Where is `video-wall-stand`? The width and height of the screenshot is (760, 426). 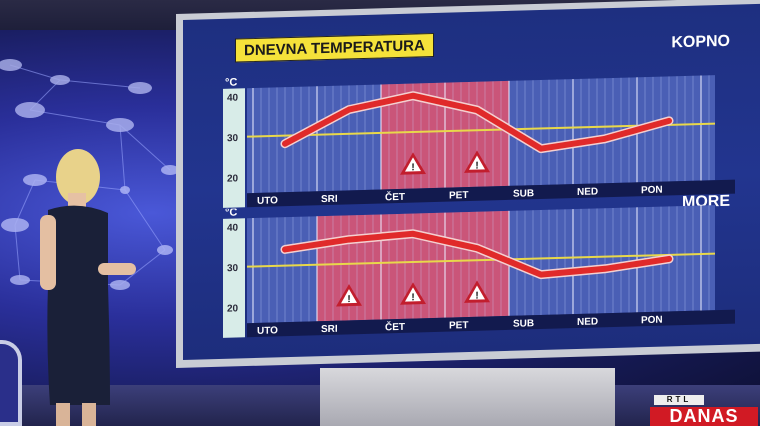
video-wall-stand is located at coordinates (467, 397).